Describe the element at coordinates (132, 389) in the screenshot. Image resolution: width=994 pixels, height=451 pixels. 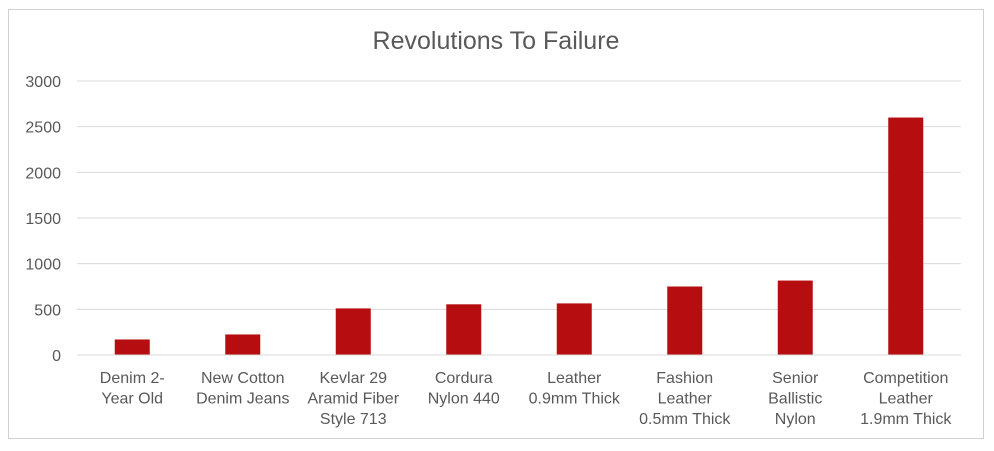
I see `x-category-label: Denim 2- Year Old` at that location.